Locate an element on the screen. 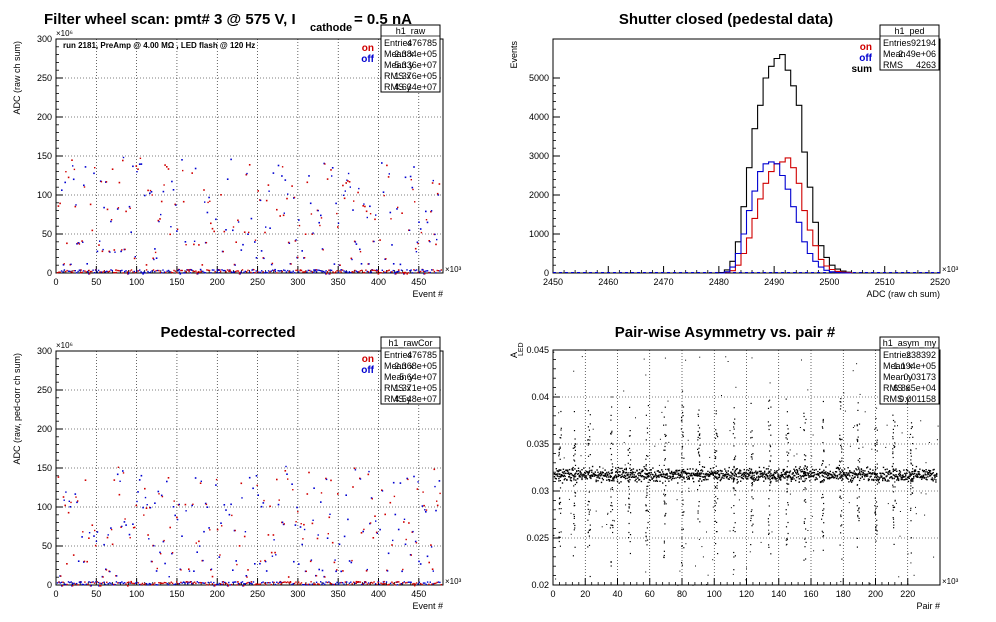  raw-title-tail: = 0.5 nA is located at coordinates (383, 19).